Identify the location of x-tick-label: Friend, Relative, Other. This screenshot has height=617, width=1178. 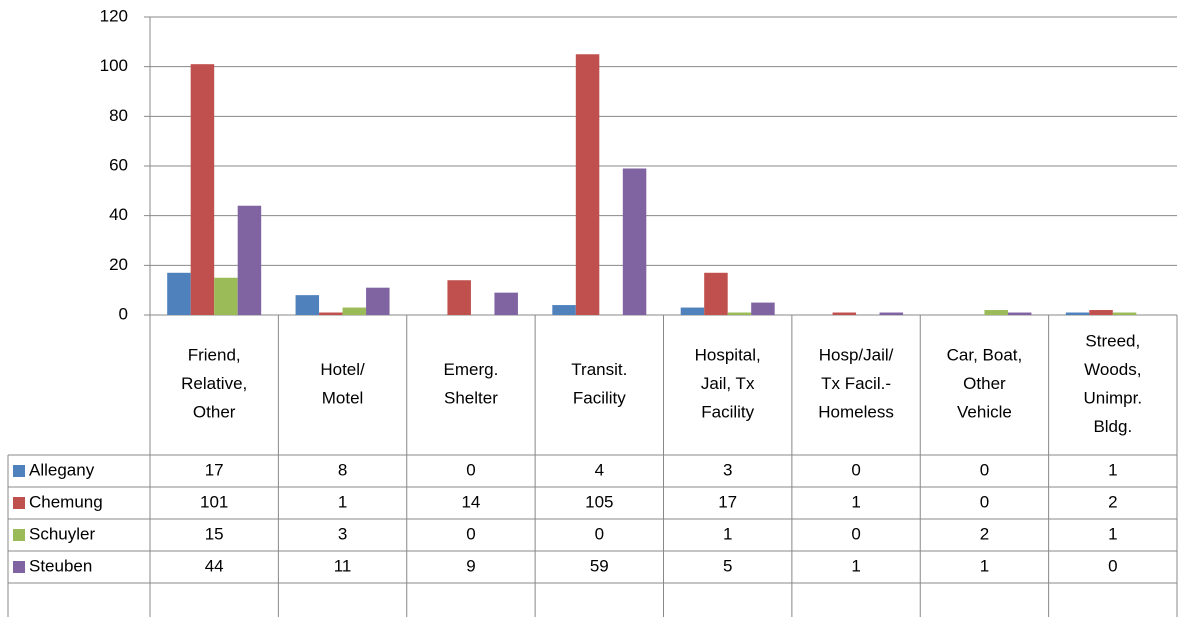
(214, 384).